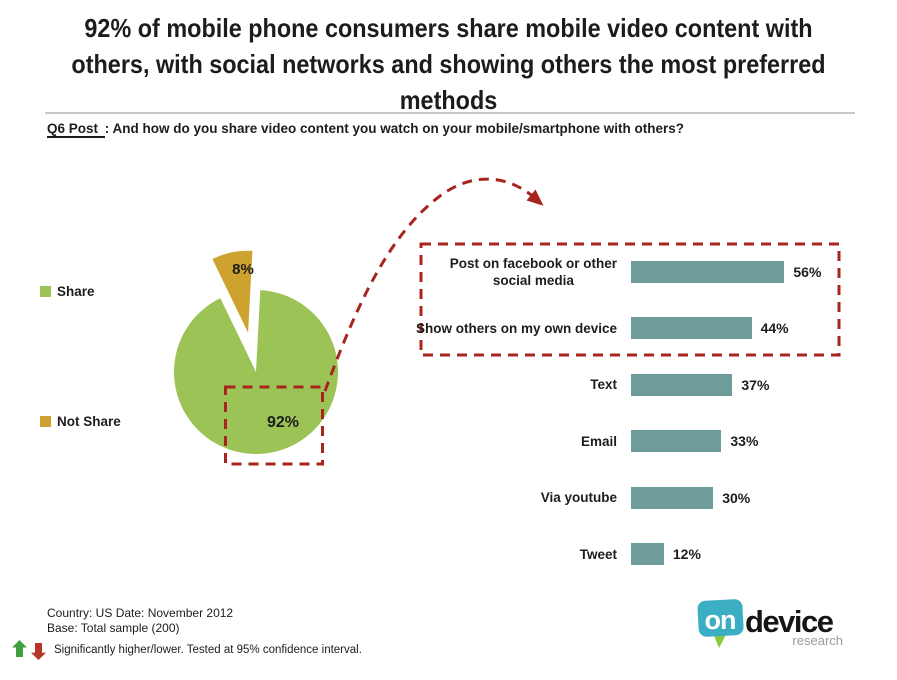 The width and height of the screenshot is (897, 680). What do you see at coordinates (744, 441) in the screenshot?
I see `bar-value-label: 33%` at bounding box center [744, 441].